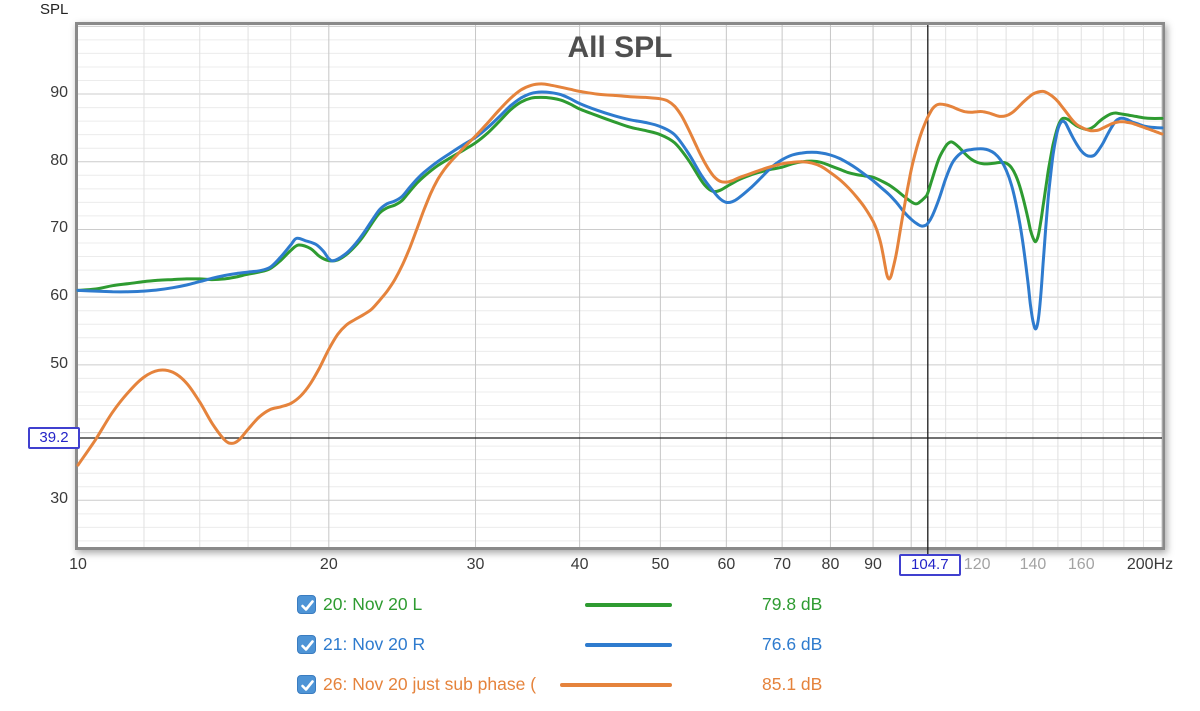 The width and height of the screenshot is (1200, 711). Describe the element at coordinates (792, 644) in the screenshot. I see `trace-level-value: 76.6 dB` at that location.